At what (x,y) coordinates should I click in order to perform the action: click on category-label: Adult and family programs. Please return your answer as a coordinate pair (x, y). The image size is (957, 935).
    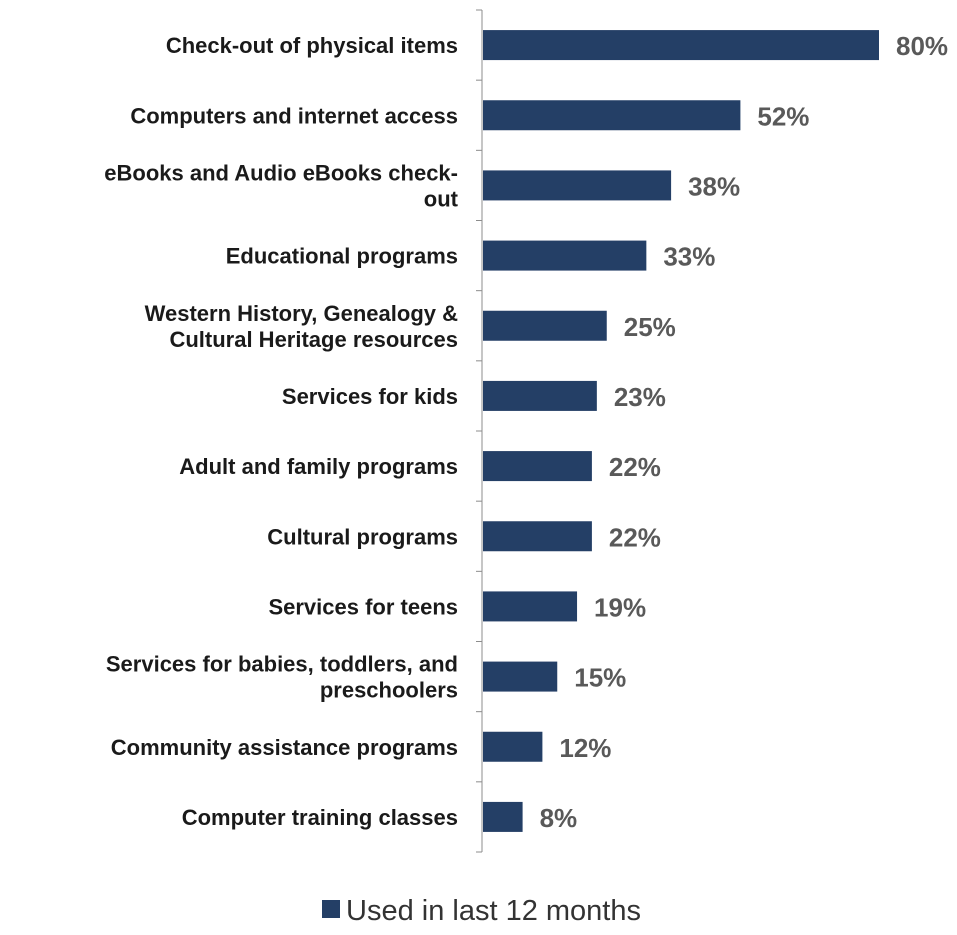
    Looking at the image, I should click on (318, 466).